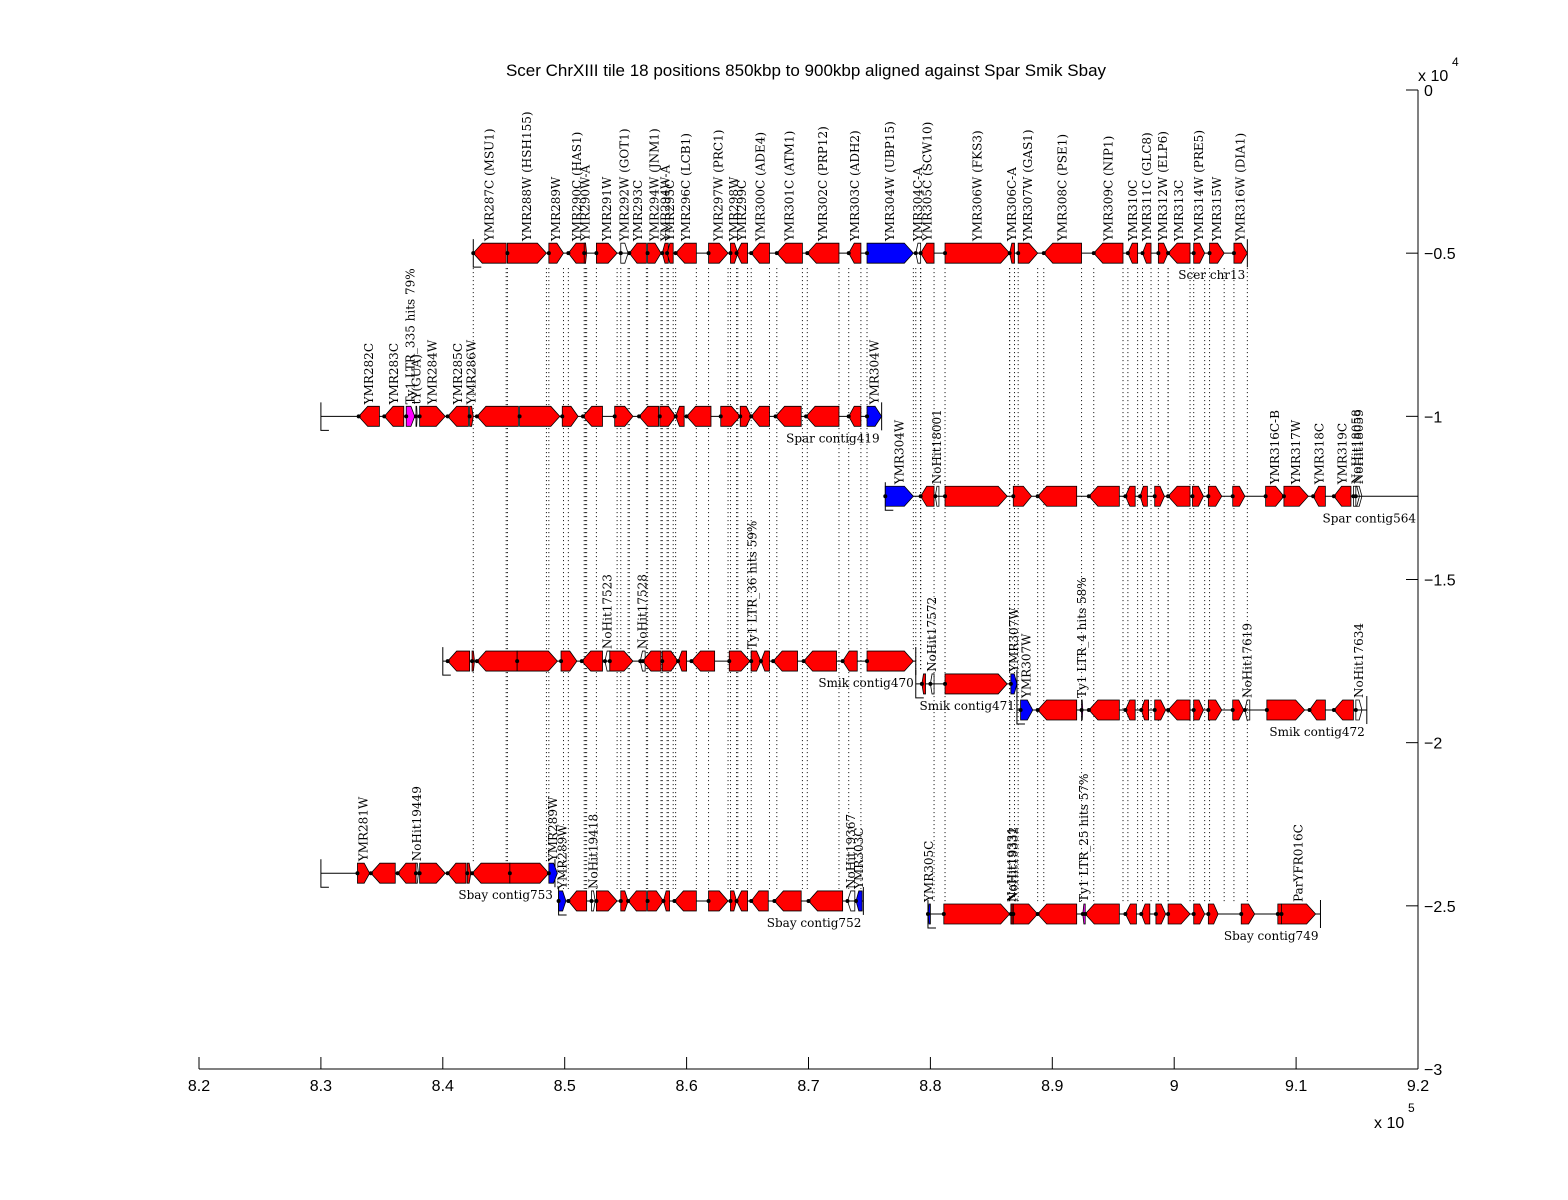  I want to click on gene-label: YMR316C-B, so click(1275, 447).